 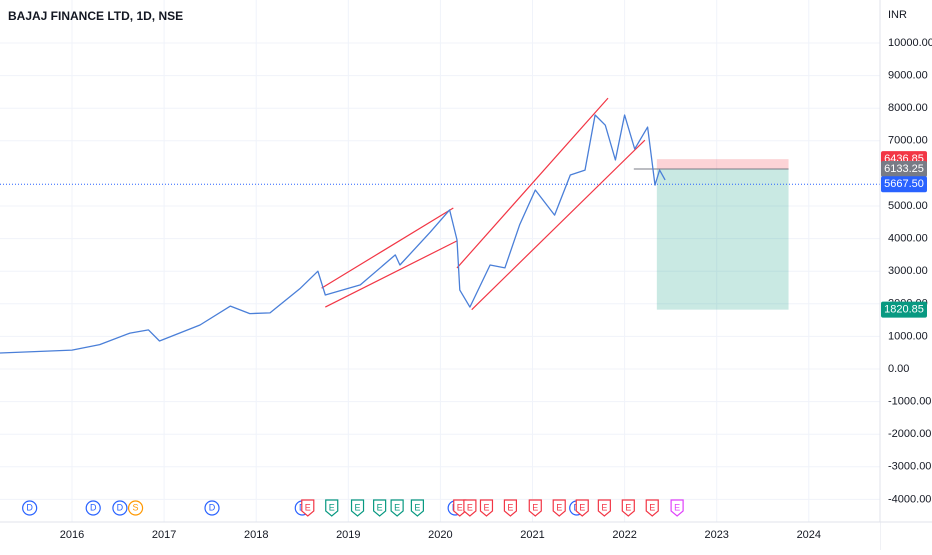 What do you see at coordinates (624, 535) in the screenshot?
I see `x-tick-label: 2022` at bounding box center [624, 535].